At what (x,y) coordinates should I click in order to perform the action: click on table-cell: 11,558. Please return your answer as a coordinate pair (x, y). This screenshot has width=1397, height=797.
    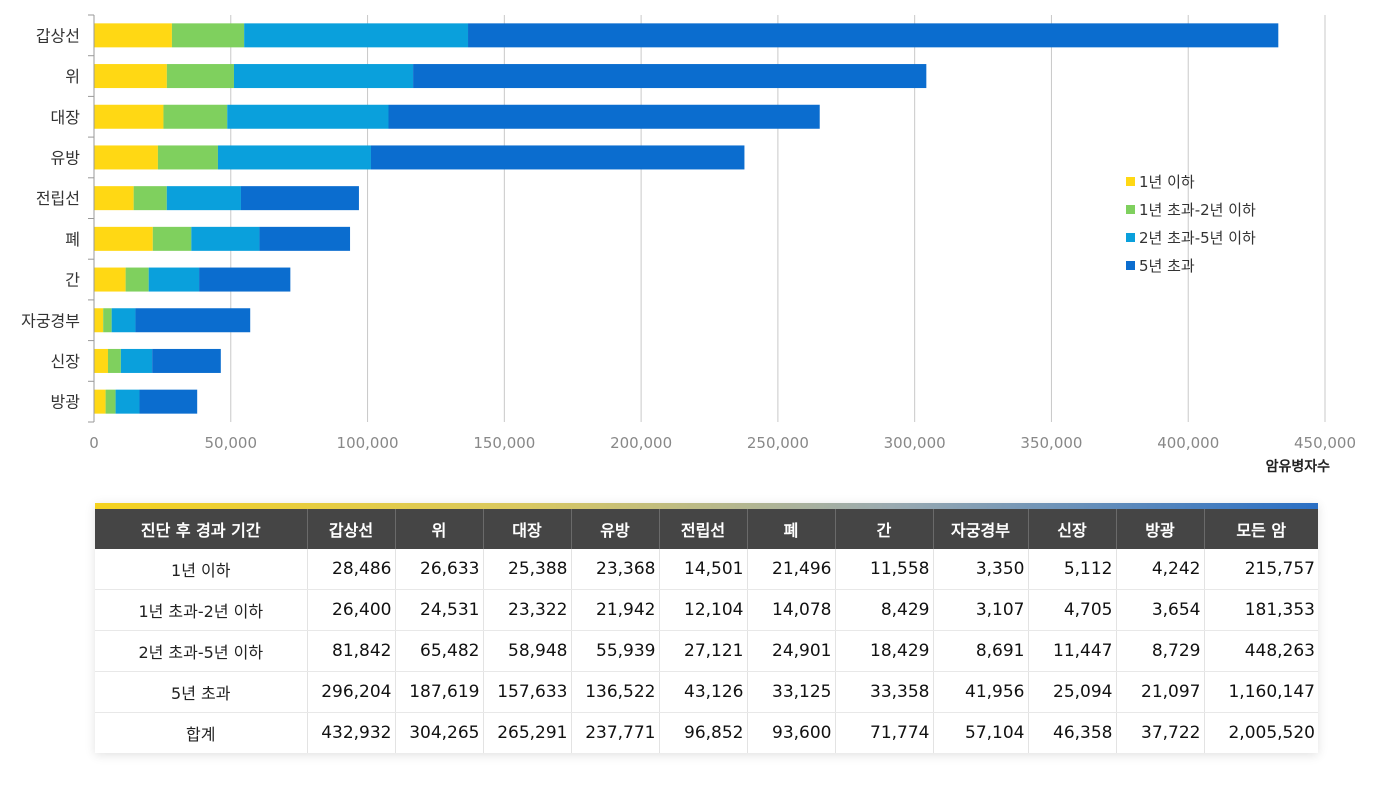
    Looking at the image, I should click on (884, 569).